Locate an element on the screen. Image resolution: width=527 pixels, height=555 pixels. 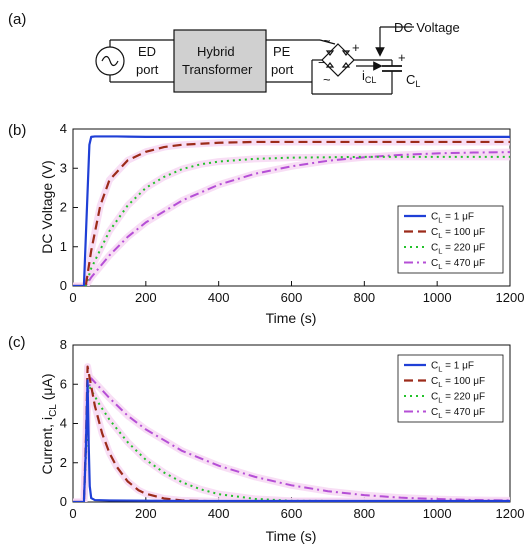
plot-b-ylabel: DC Voltage (V) is located at coordinates (47, 206).